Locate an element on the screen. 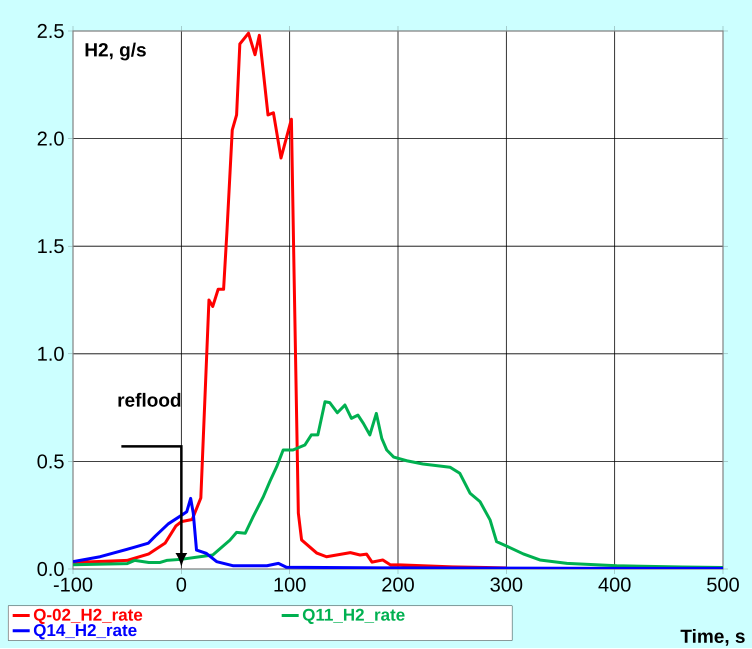  line-series is located at coordinates (398, 532).